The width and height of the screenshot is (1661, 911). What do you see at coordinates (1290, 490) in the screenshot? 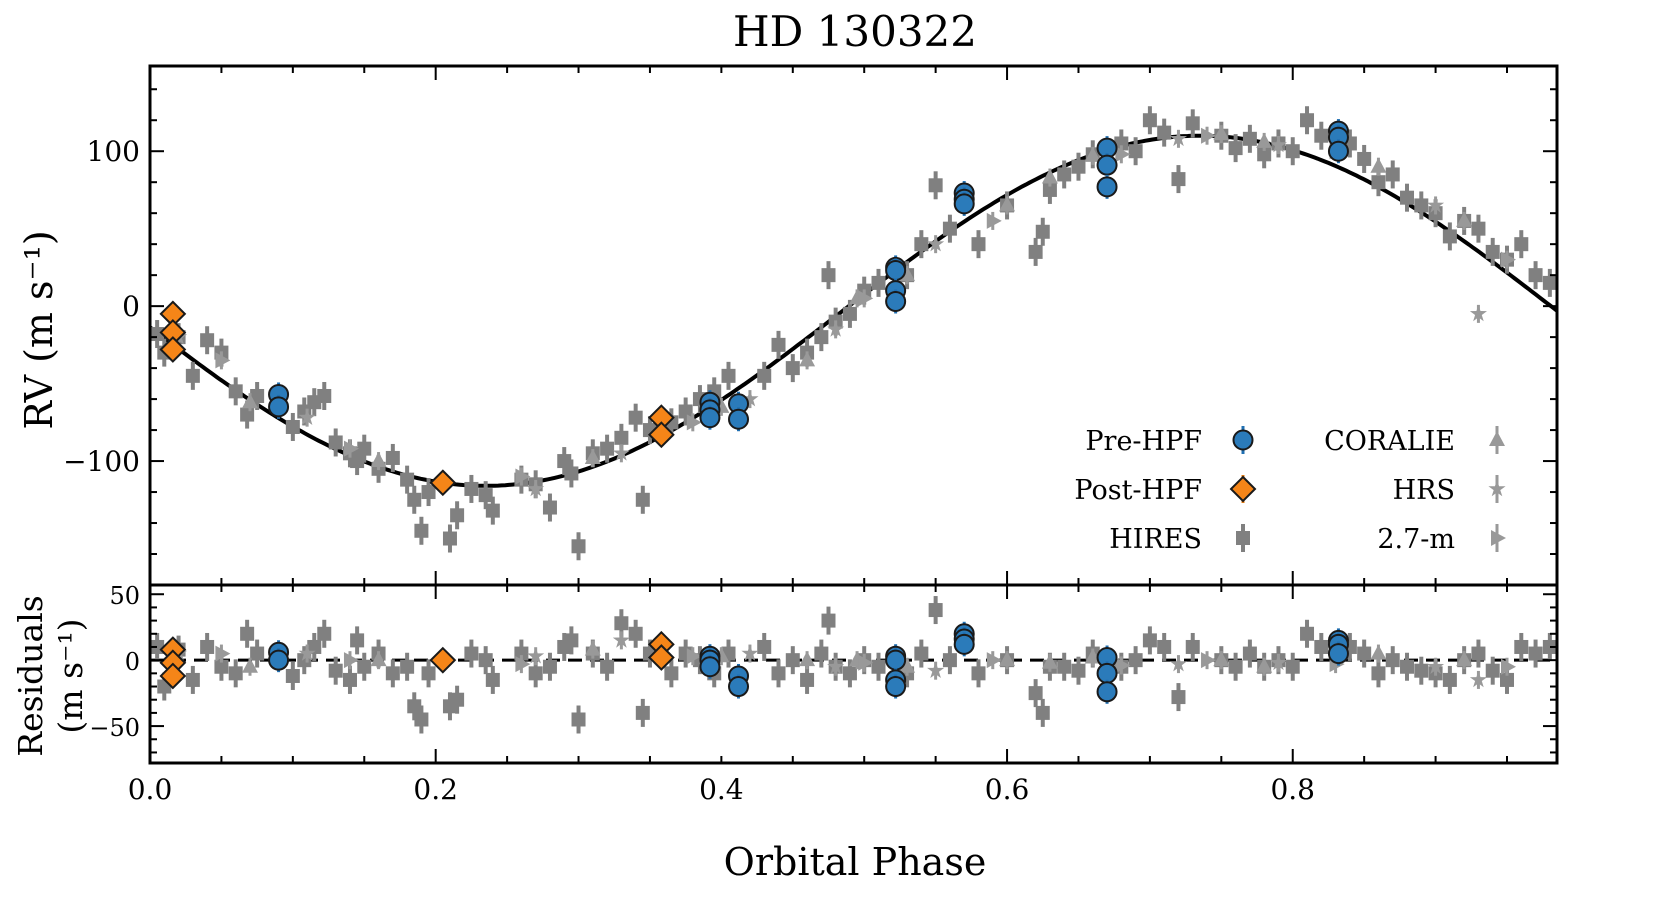
I see `legend: Pre-HPF Post-HPF HIRES CORALIE HRS 2.7-m` at bounding box center [1290, 490].